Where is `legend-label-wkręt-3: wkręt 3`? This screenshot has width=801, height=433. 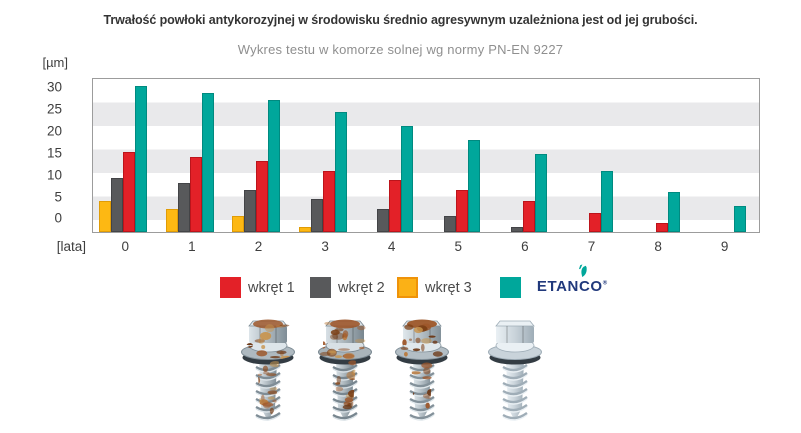
legend-label-wkręt-3: wkręt 3 is located at coordinates (448, 288).